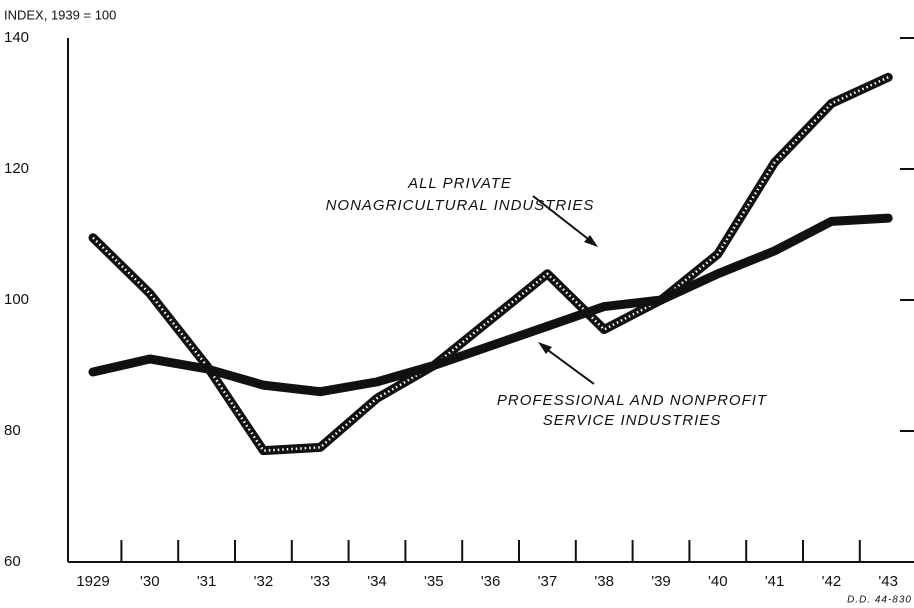 The height and width of the screenshot is (608, 914). I want to click on x-tick-label: '41, so click(775, 581).